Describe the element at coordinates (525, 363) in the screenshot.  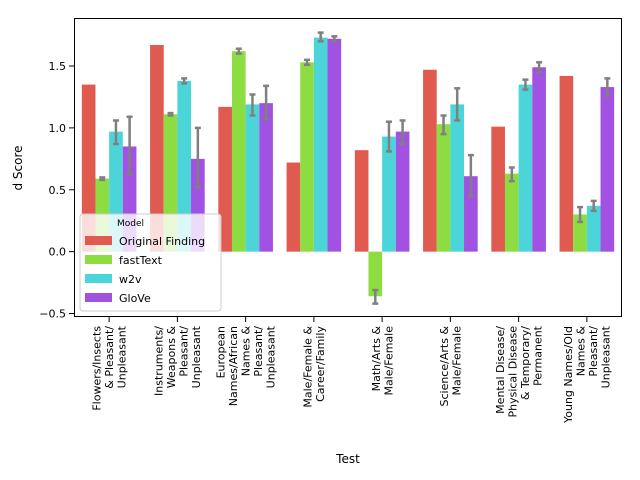
I see `x-tick-label: & Temporary/` at that location.